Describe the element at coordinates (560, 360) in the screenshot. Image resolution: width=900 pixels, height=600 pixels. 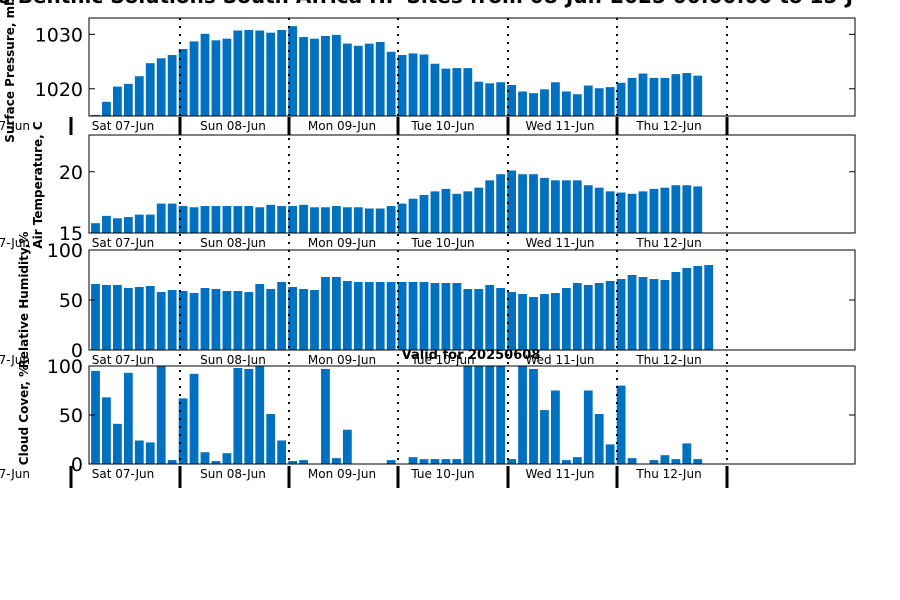
I see `x-day-label: Wed 11-Jun` at that location.